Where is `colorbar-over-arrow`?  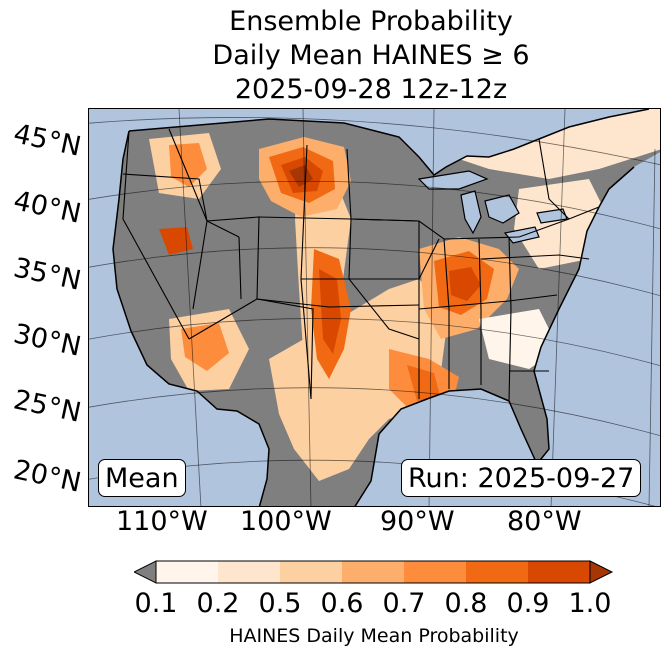 colorbar-over-arrow is located at coordinates (601, 572).